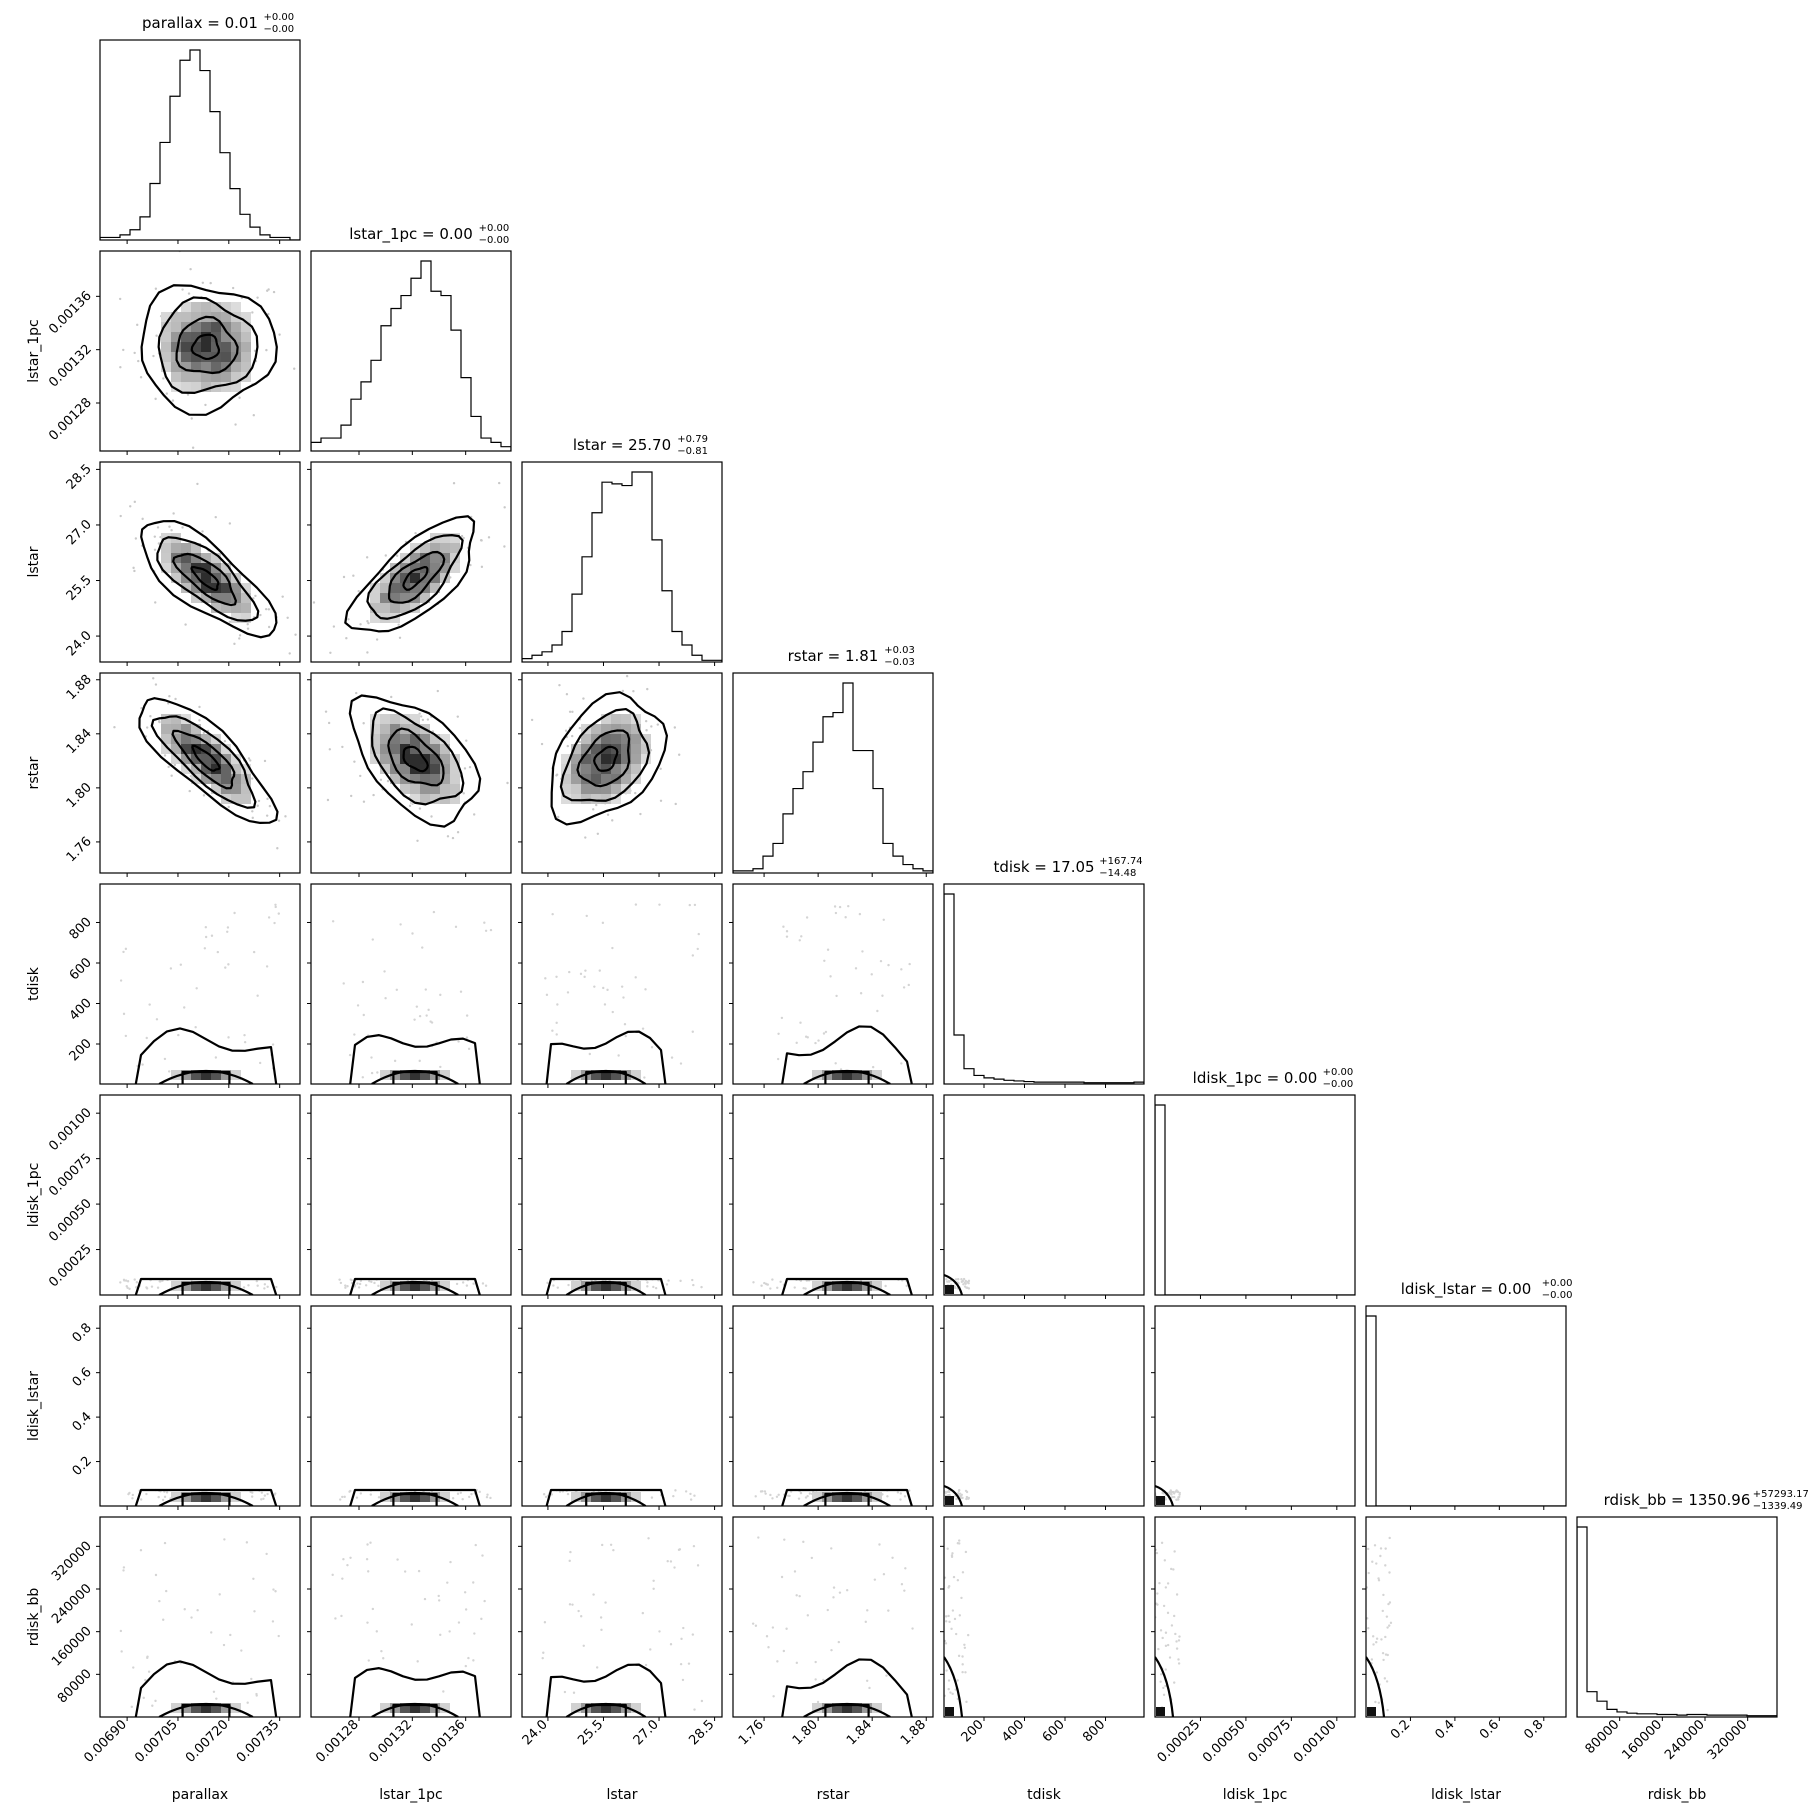  Describe the element at coordinates (79, 643) in the screenshot. I see `y-tick-label-lstar: 24.0` at that location.